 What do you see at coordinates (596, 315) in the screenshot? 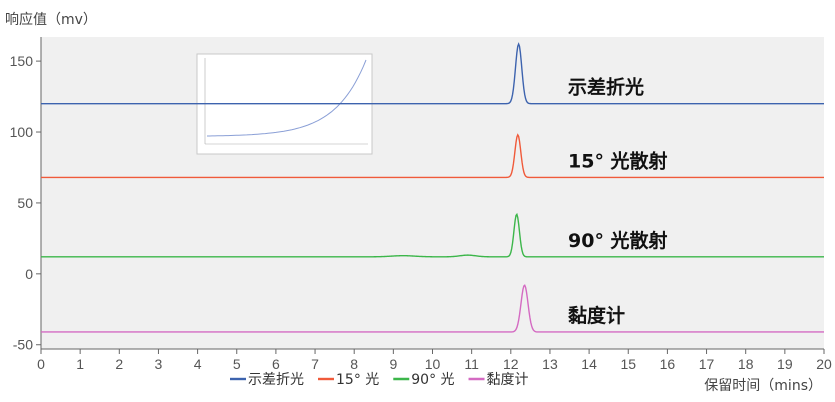
I see `series-annotation-4: 黏度计` at bounding box center [596, 315].